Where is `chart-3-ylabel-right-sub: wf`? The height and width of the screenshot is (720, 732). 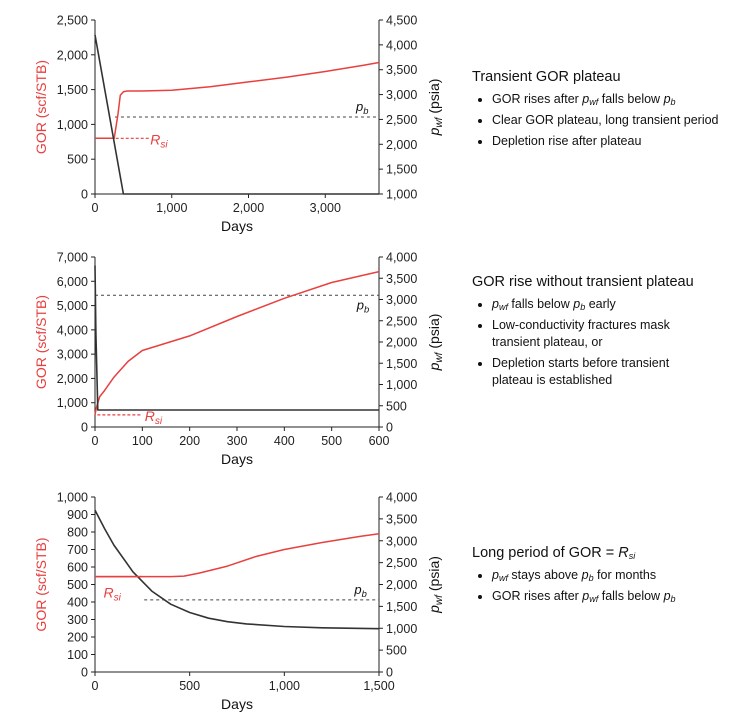
chart-3-ylabel-right-sub: wf is located at coordinates (439, 599).